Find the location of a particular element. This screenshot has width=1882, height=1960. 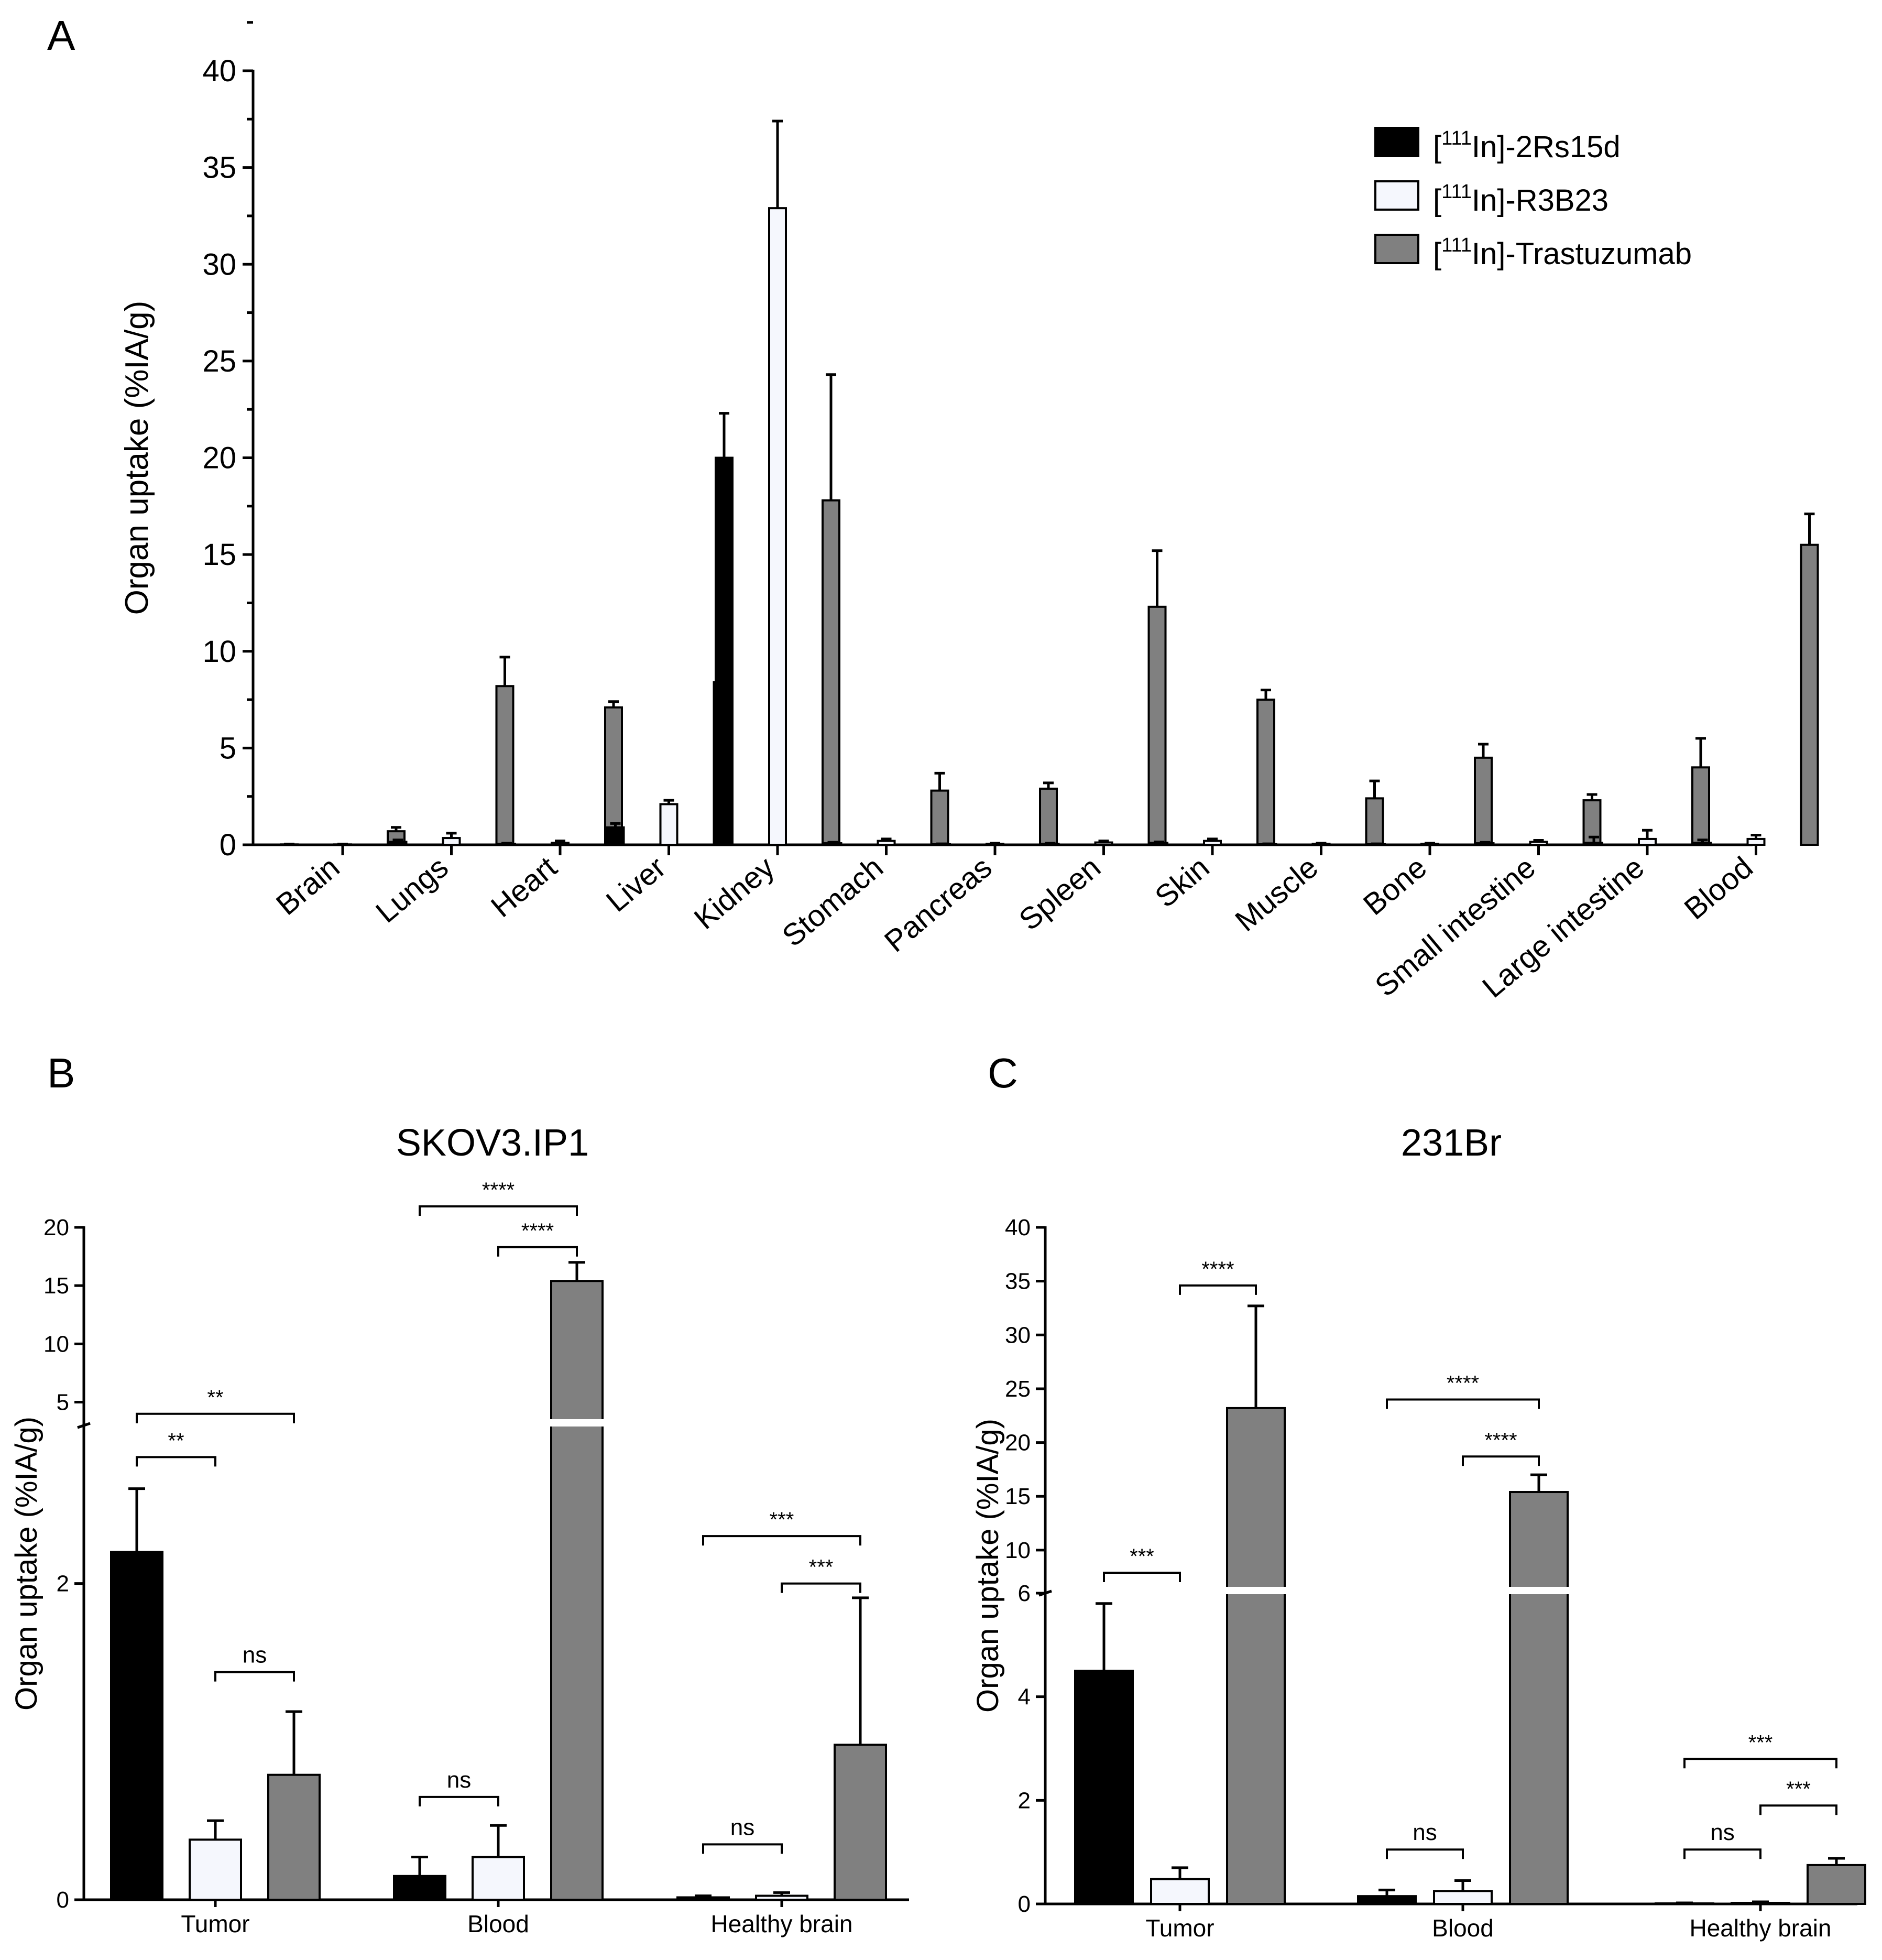

bar-r3b23-tumor is located at coordinates (1180, 1891).